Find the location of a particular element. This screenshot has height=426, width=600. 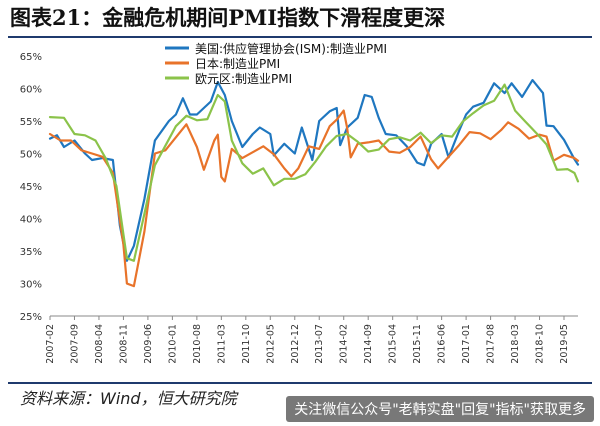

x-tick-label: 2014-09 is located at coordinates (368, 344).